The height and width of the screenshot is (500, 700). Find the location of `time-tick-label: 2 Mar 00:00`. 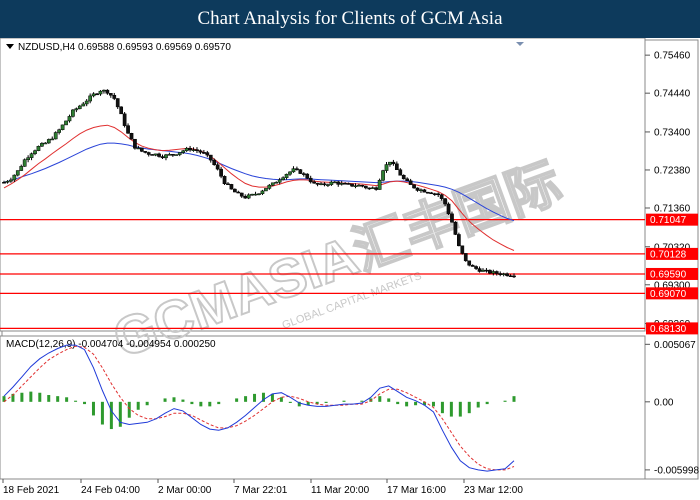

time-tick-label: 2 Mar 00:00 is located at coordinates (185, 490).